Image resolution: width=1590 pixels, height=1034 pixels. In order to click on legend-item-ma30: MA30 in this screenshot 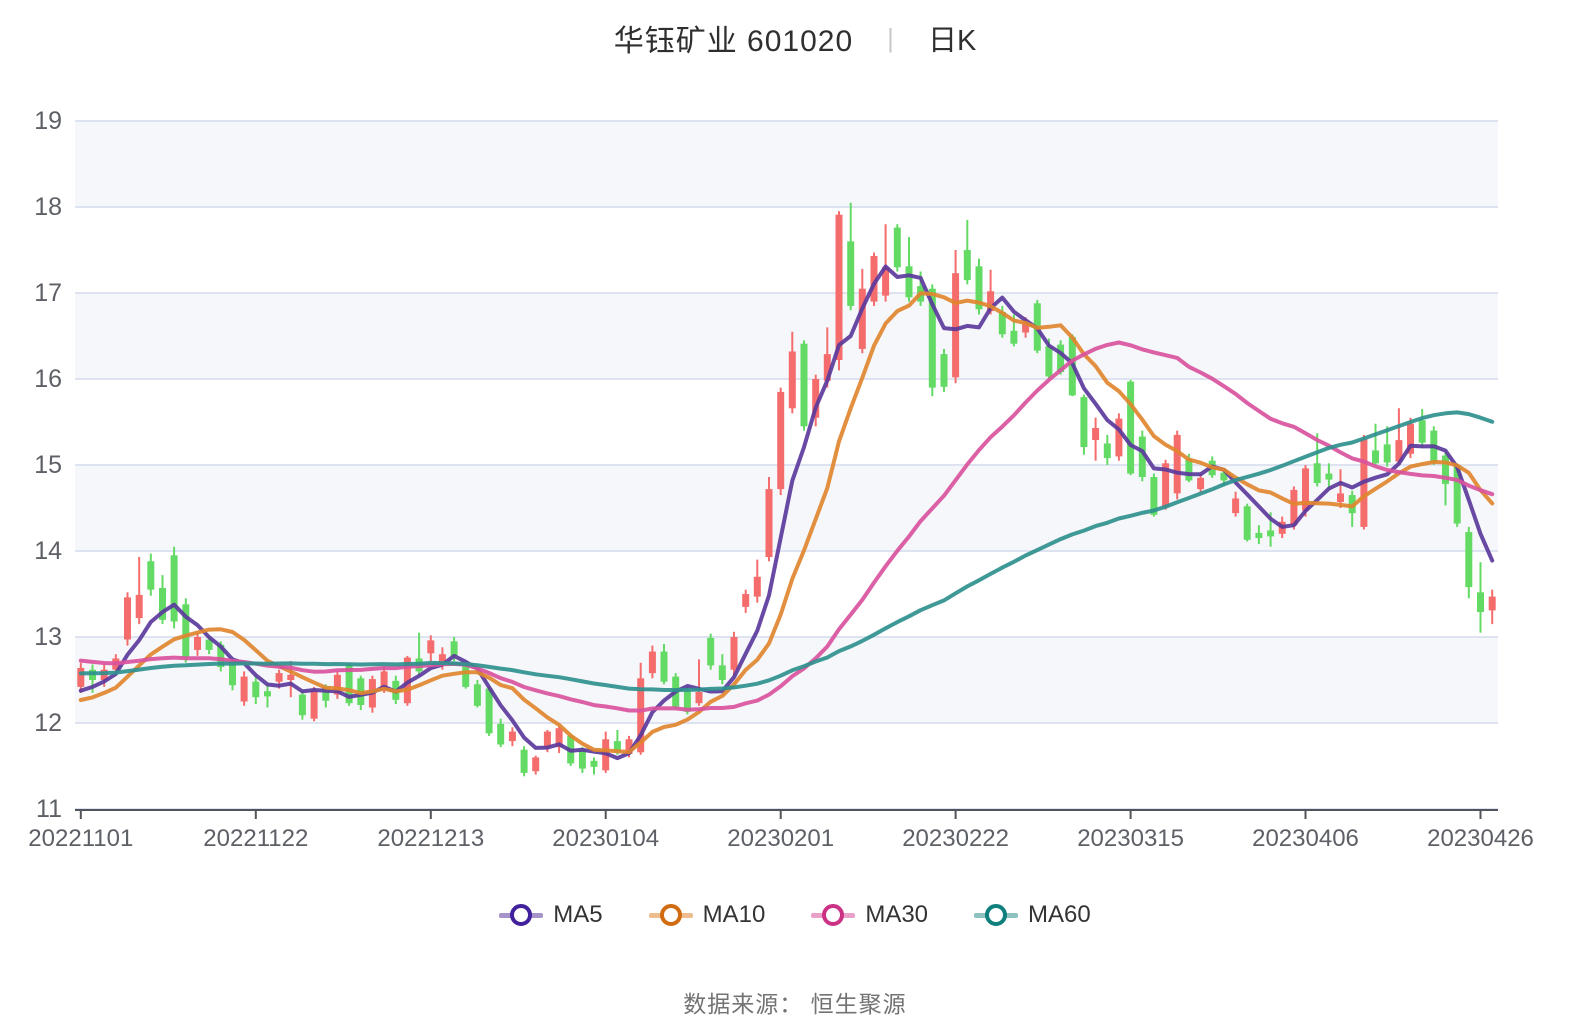, I will do `click(869, 915)`.